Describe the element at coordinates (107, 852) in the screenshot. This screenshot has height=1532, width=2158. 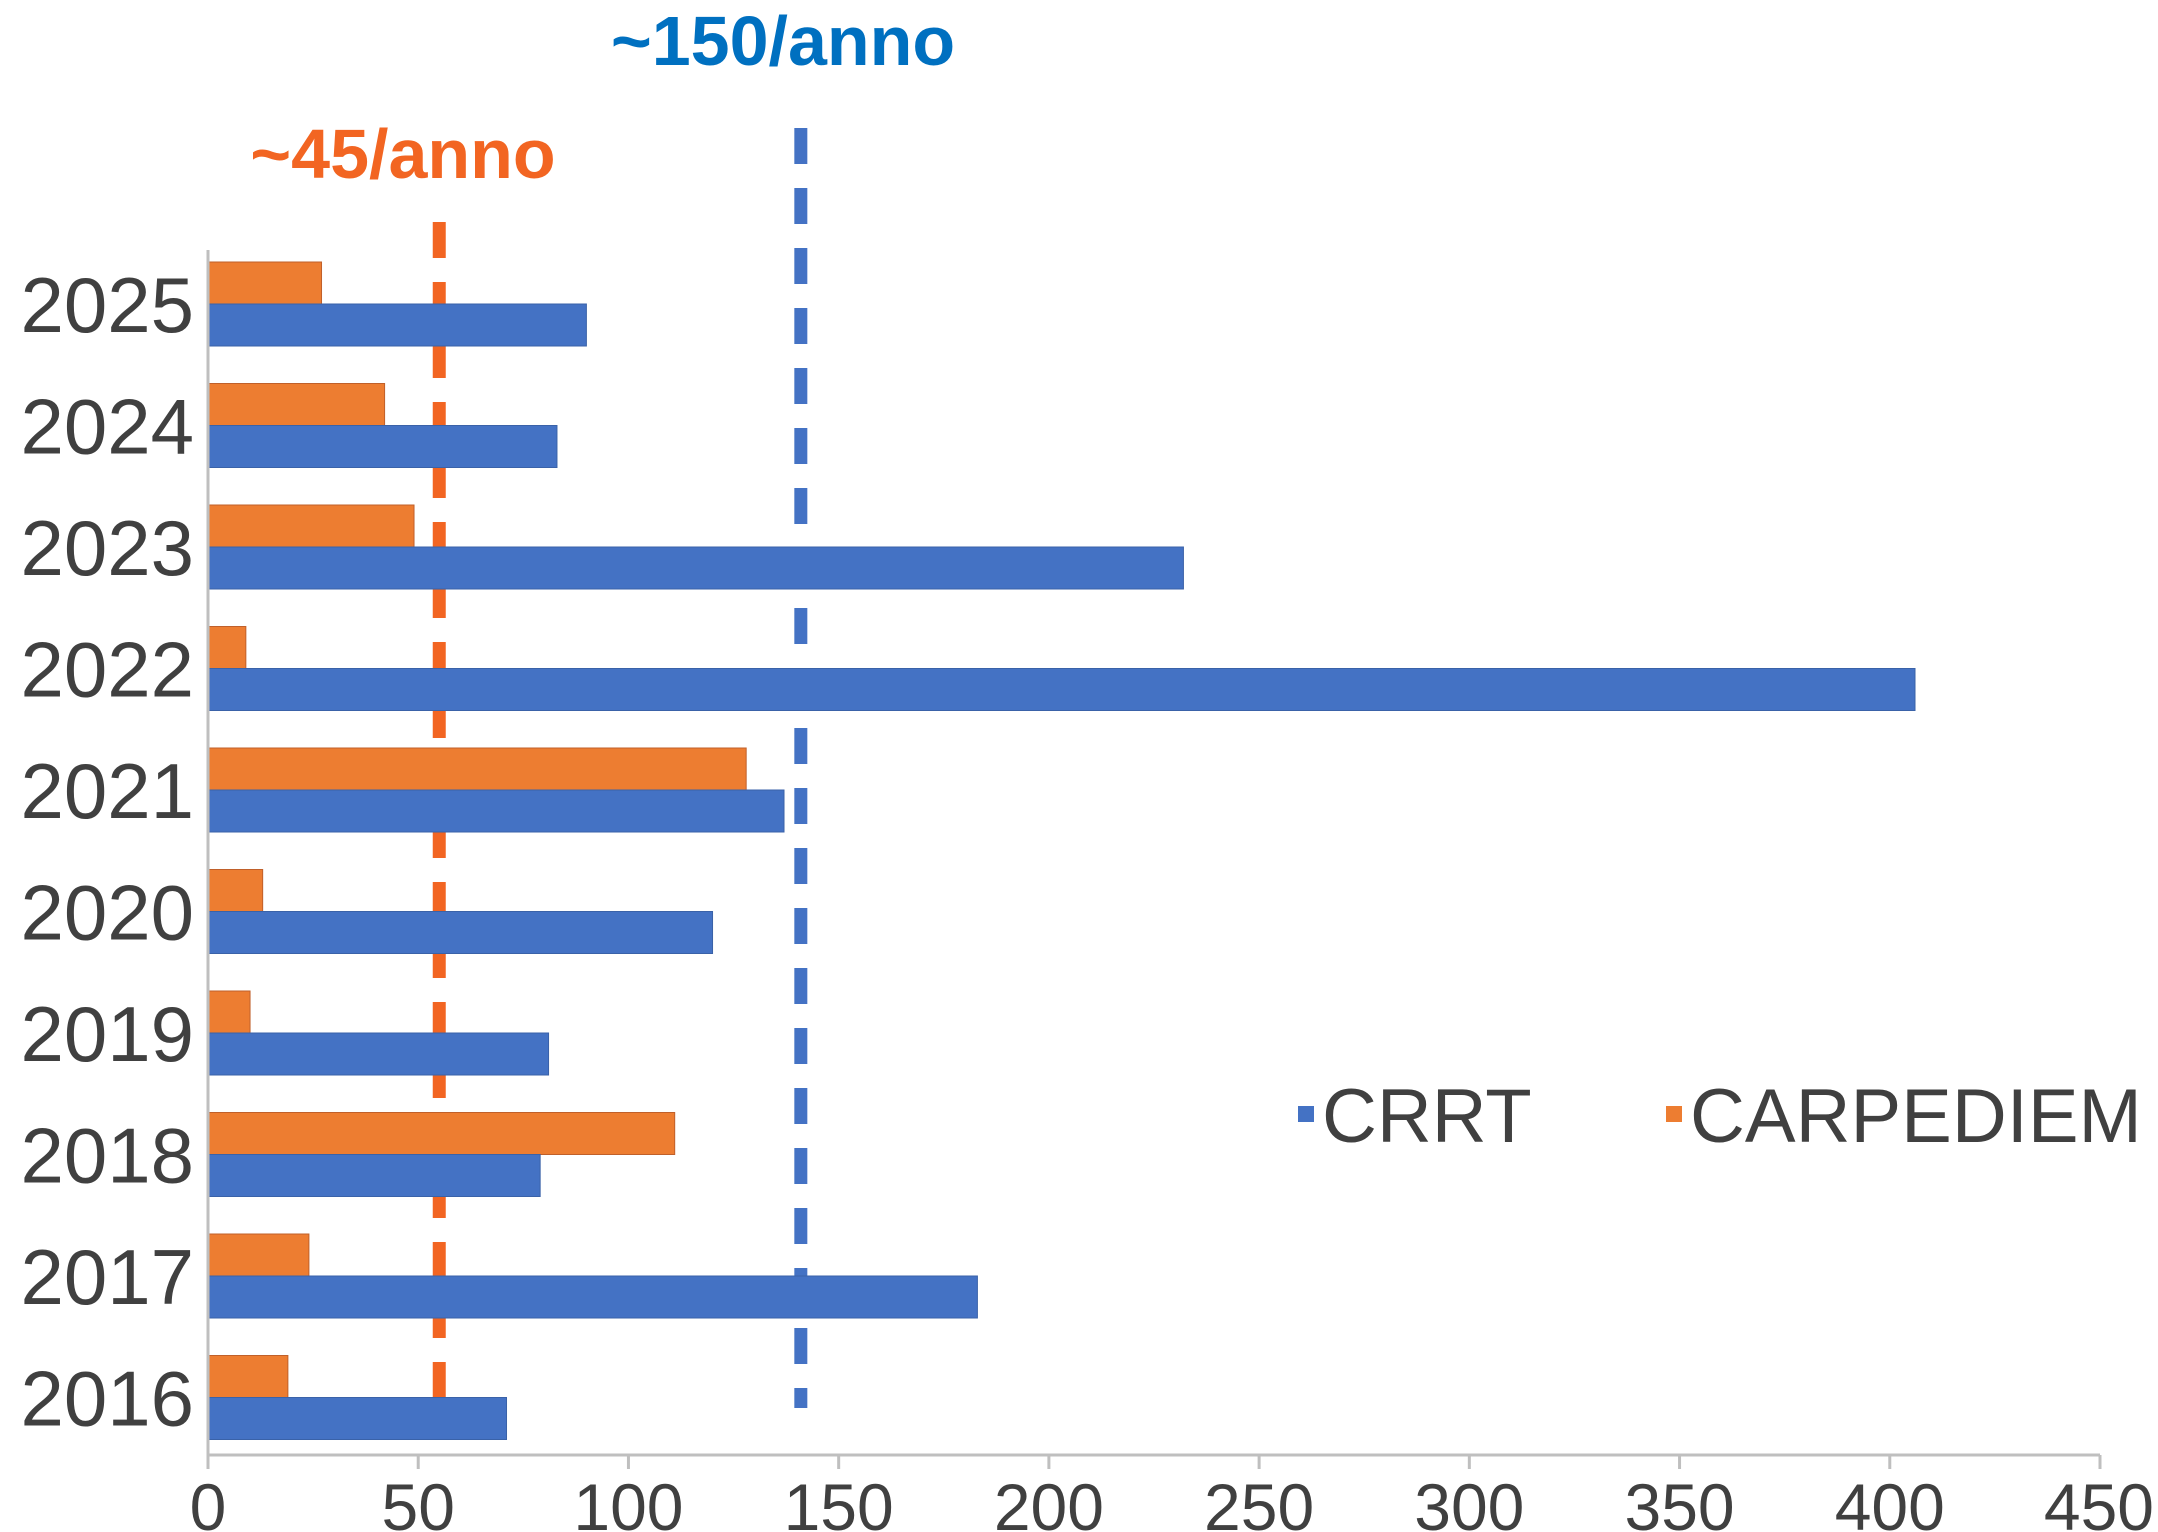
I see `y-tick-labels: 2025 2024 2023 2022 2021 2020 2019 2018 2017 2016` at that location.